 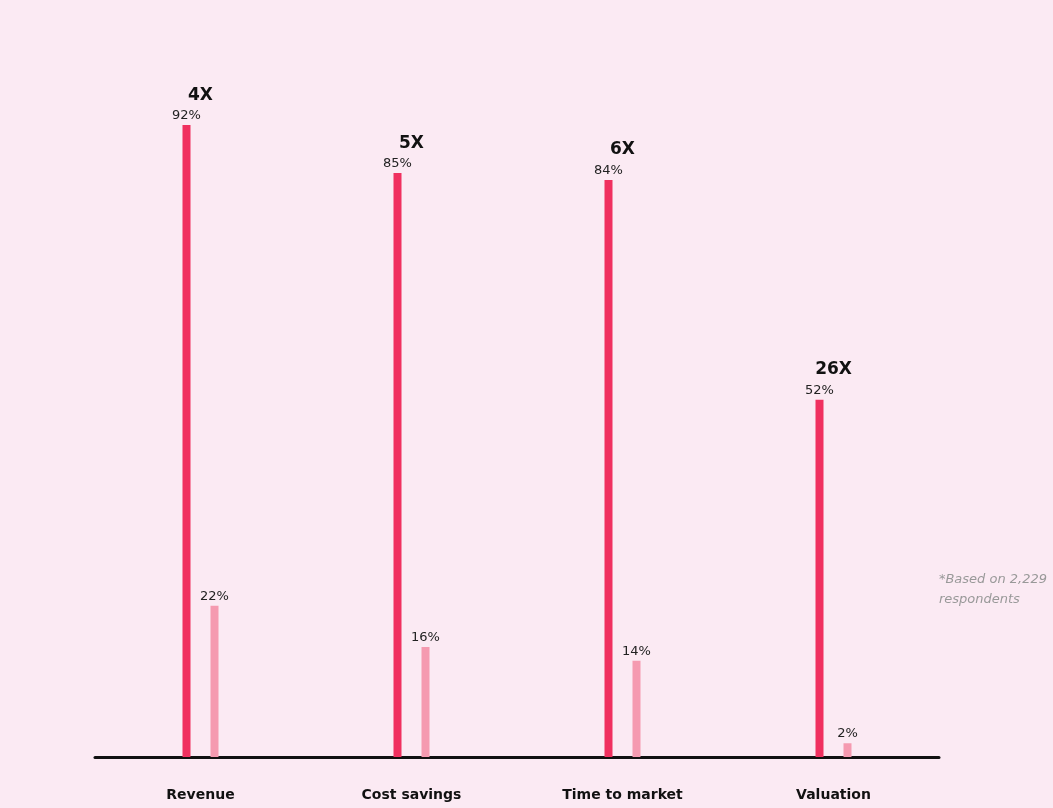 What do you see at coordinates (186, 114) in the screenshot?
I see `data-label: 92%` at bounding box center [186, 114].